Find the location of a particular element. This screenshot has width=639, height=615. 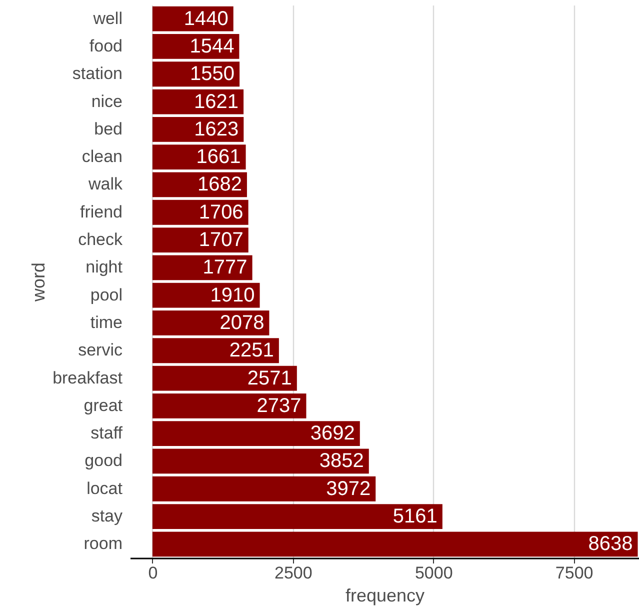

y-axis-title: word is located at coordinates (38, 282).